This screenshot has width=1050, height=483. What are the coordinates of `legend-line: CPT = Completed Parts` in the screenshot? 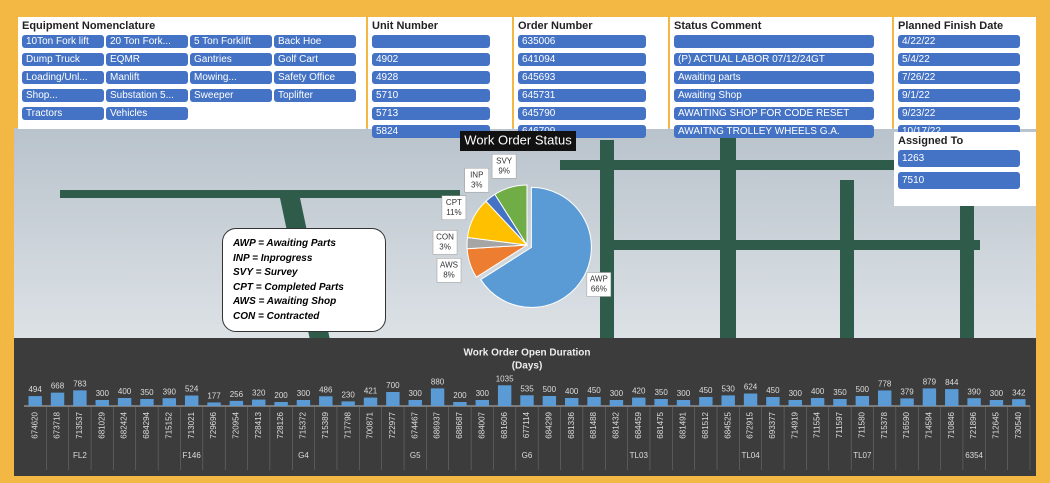 It's located at (288, 287).